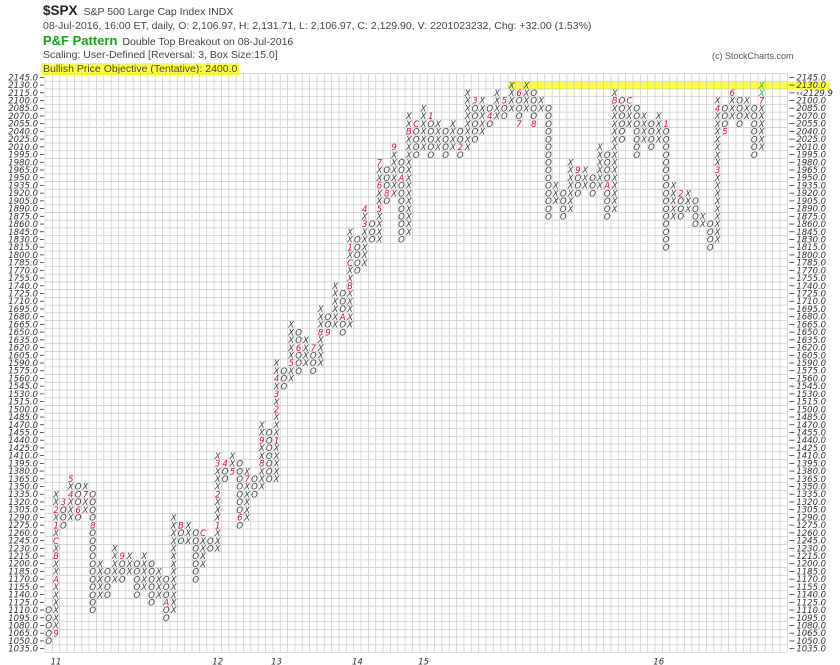 The height and width of the screenshot is (665, 840). I want to click on month-marker: C, so click(416, 125).